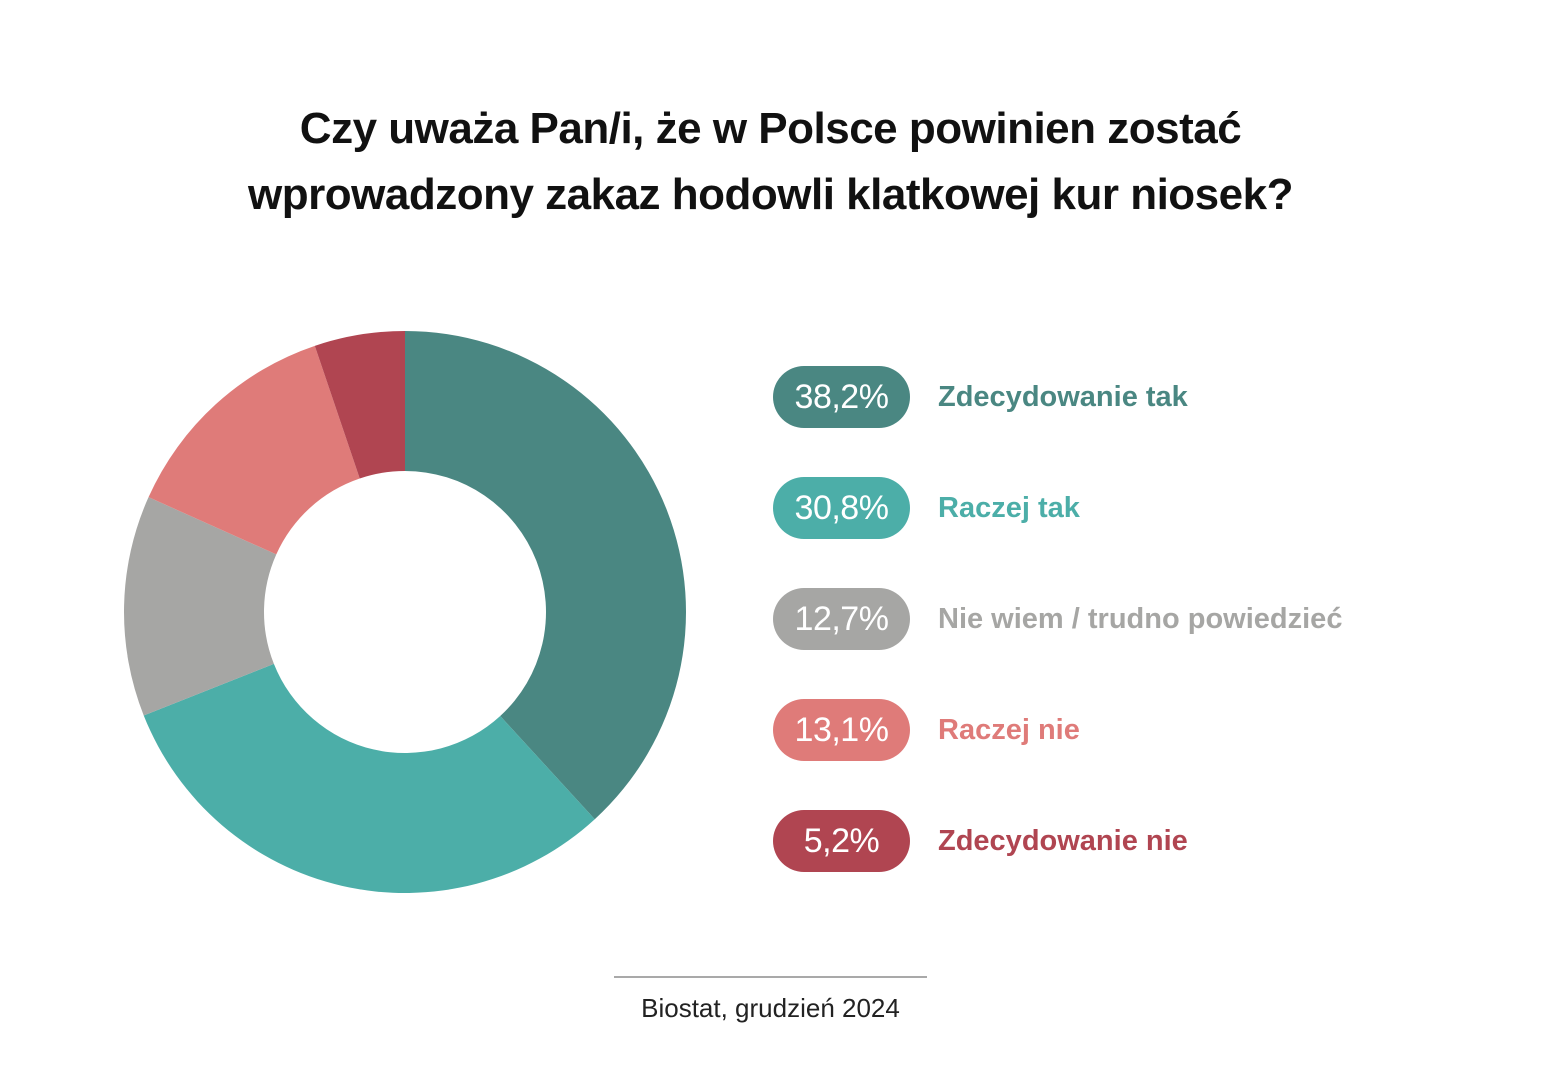 The width and height of the screenshot is (1541, 1090). Describe the element at coordinates (841, 841) in the screenshot. I see `legend-value-badge: 5,2%` at that location.